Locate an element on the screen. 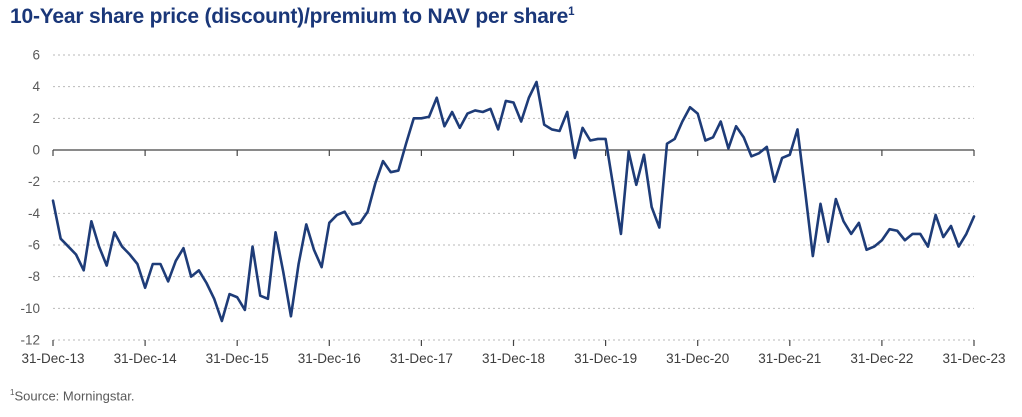 The width and height of the screenshot is (1022, 417). x-axis-tick-label: 31-Dec-19 is located at coordinates (605, 358).